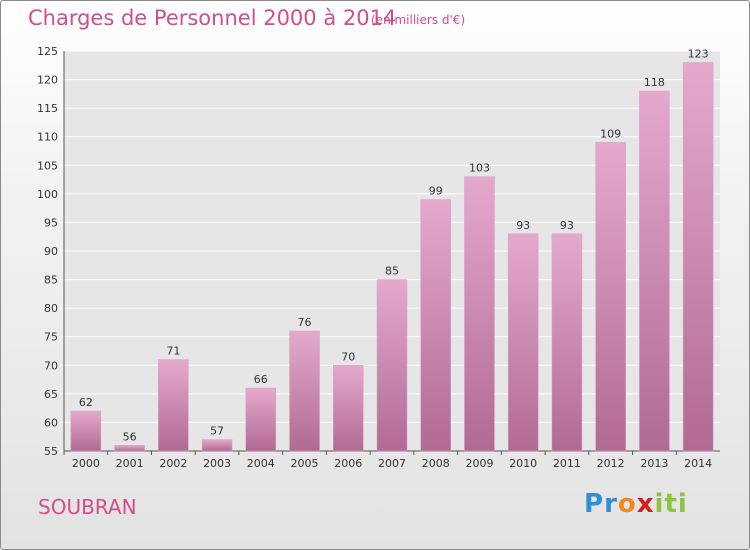 This screenshot has height=550, width=750. What do you see at coordinates (51, 422) in the screenshot?
I see `y-tick-label: 60` at bounding box center [51, 422].